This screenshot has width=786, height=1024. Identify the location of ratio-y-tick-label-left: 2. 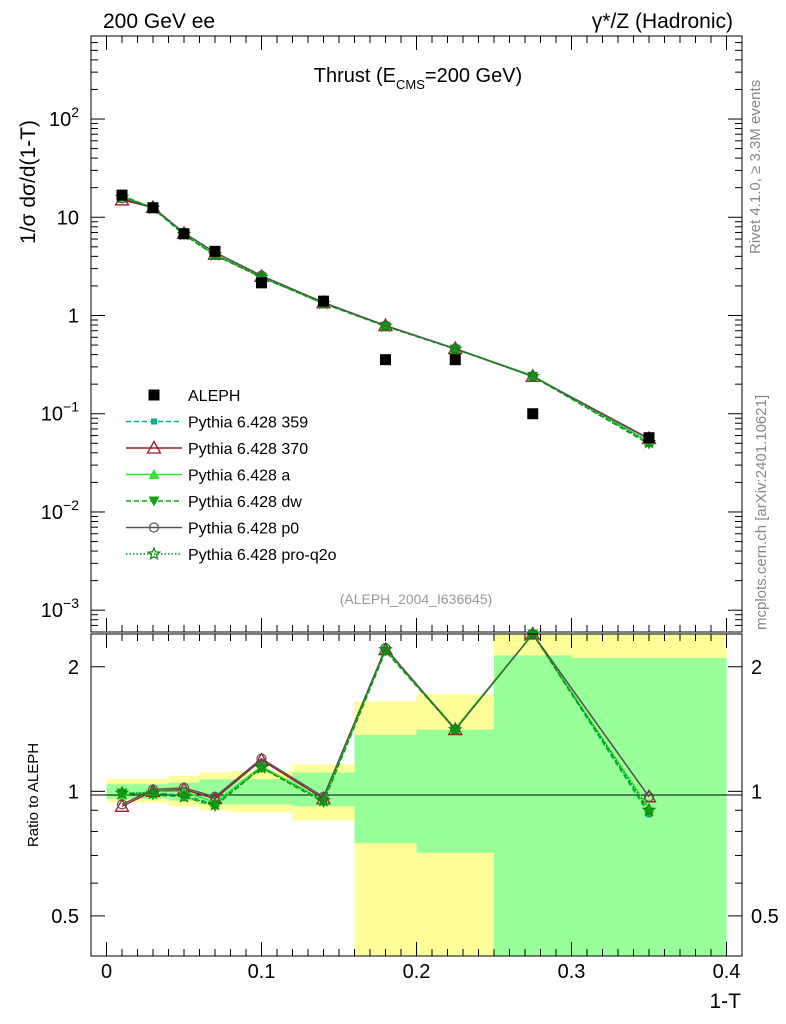
(73, 668).